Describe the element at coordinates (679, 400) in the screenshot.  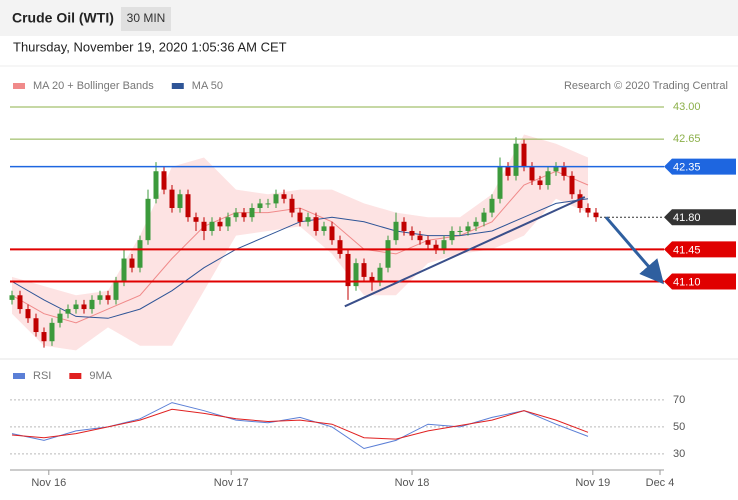
I see `y-tick-label: 70` at that location.